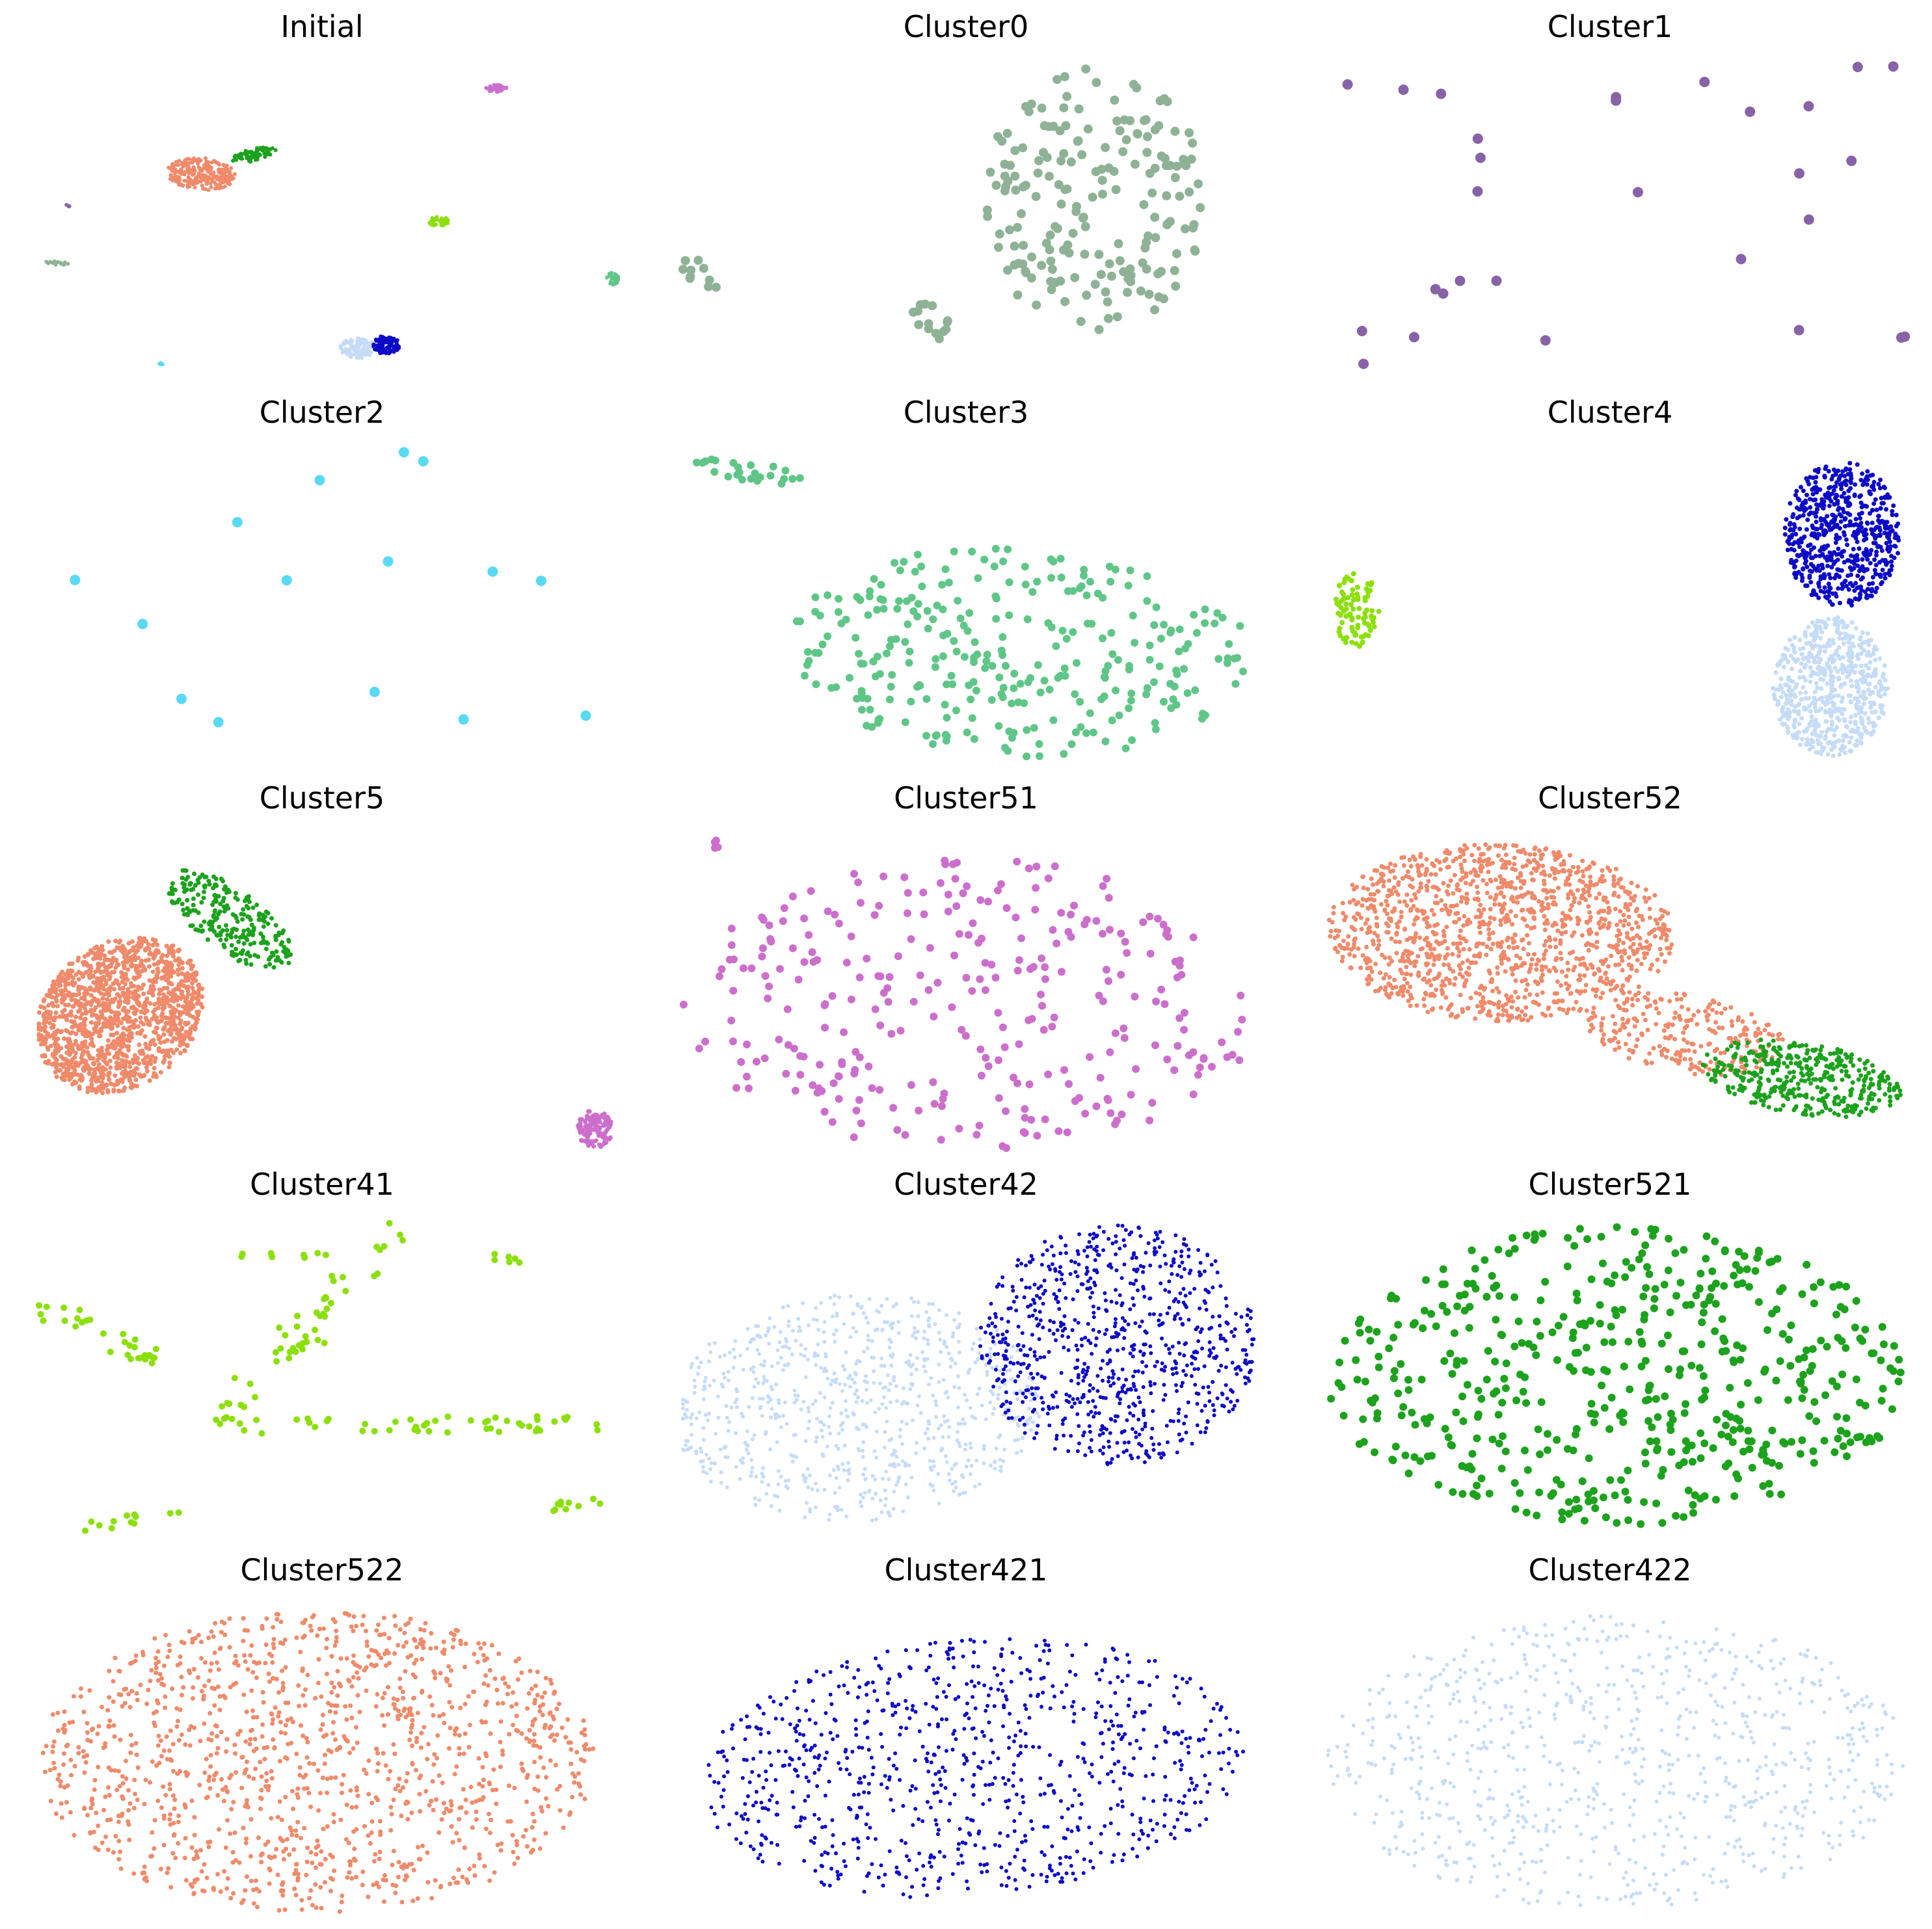  What do you see at coordinates (1617, 609) in the screenshot?
I see `scatter-plot` at bounding box center [1617, 609].